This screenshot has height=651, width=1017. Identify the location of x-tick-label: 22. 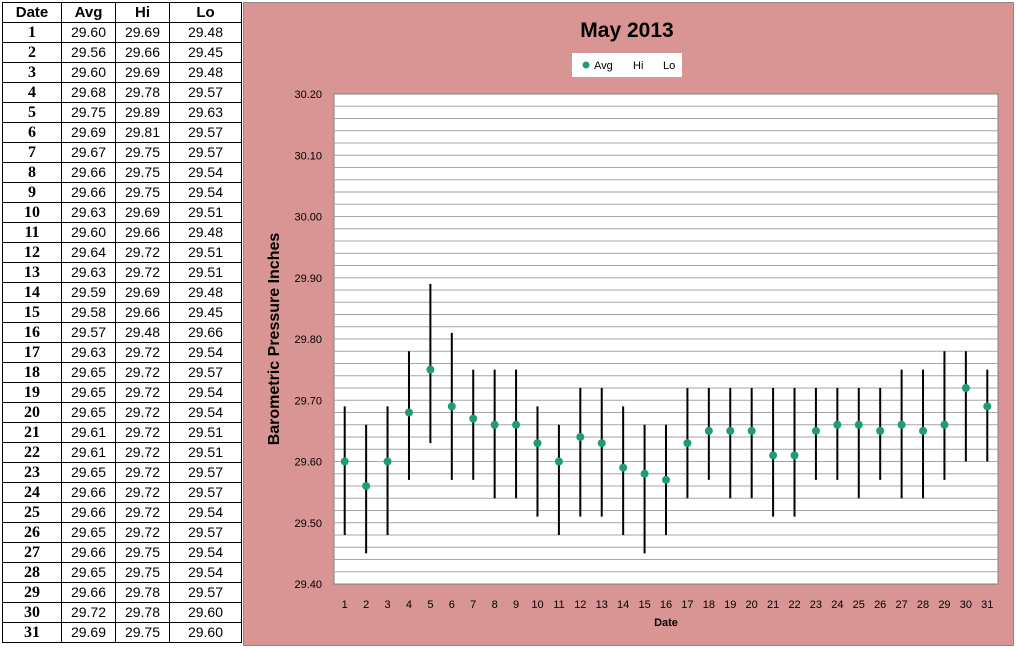
(794, 605).